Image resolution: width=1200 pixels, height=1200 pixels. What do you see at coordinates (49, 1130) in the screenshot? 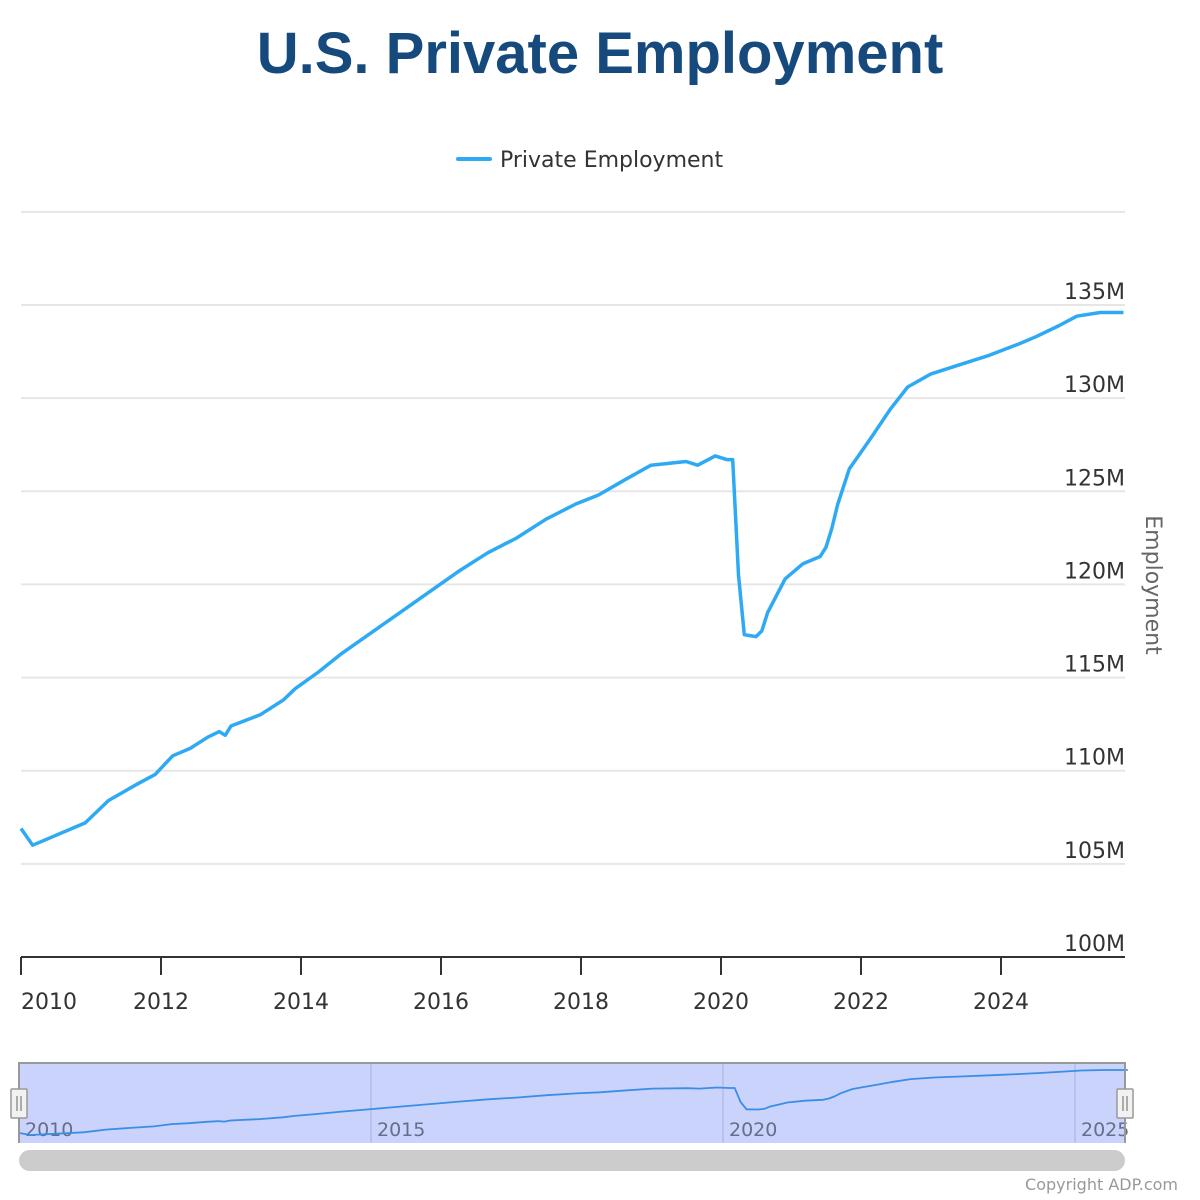
I see `navigator-tick-label: 2010` at bounding box center [49, 1130].